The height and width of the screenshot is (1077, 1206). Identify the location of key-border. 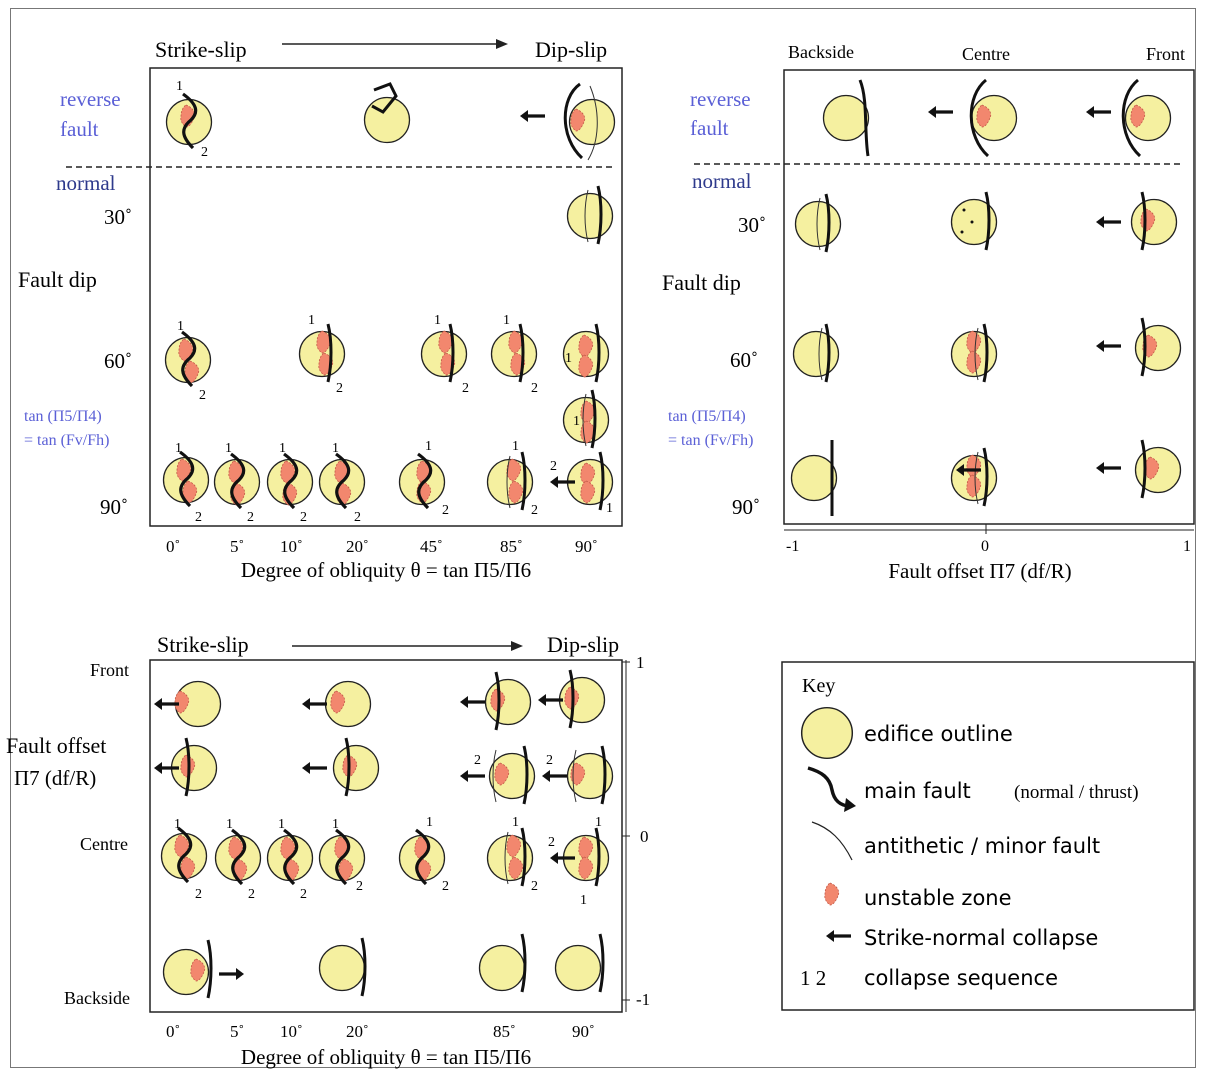
(988, 836).